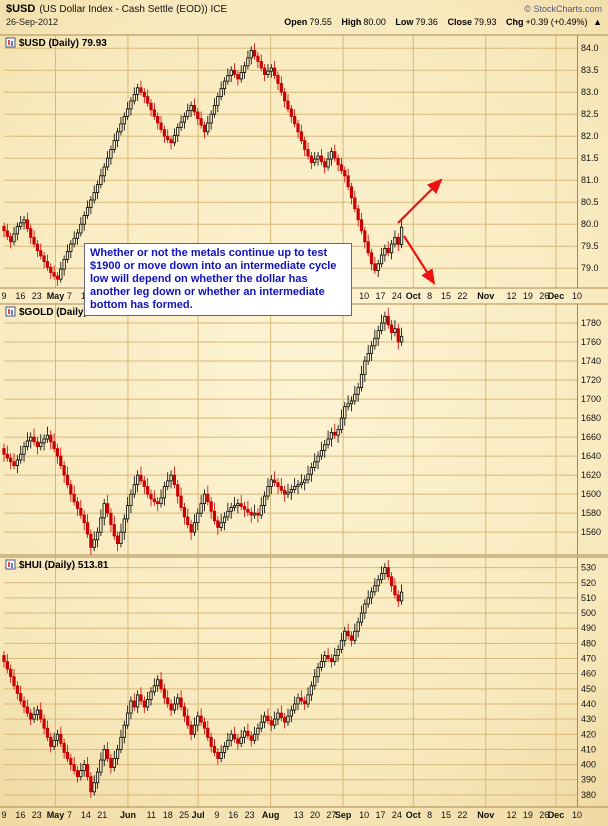 The image size is (608, 826). What do you see at coordinates (331, 815) in the screenshot?
I see `svg-text: 27` at bounding box center [331, 815].